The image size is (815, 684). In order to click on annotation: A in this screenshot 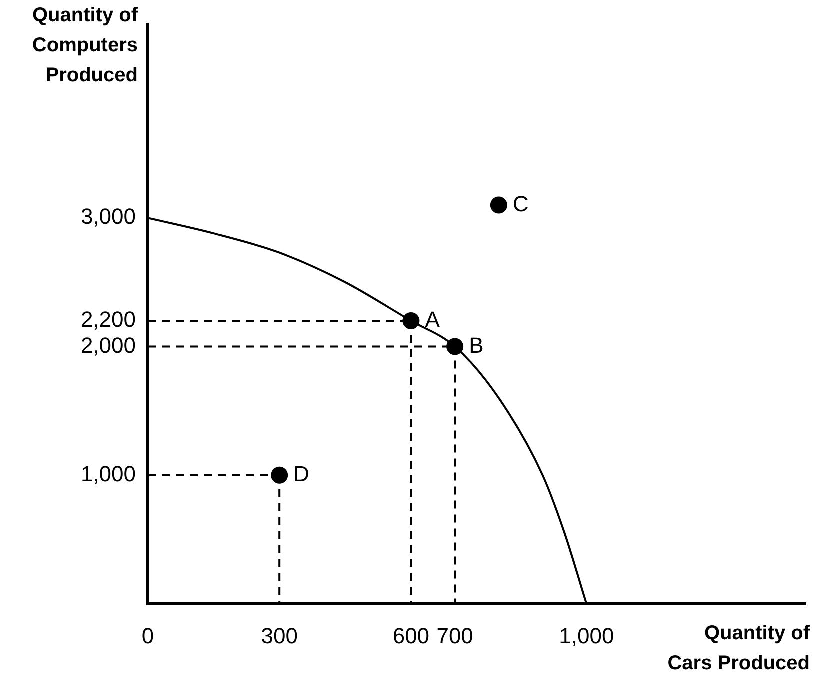, I will do `click(432, 319)`.